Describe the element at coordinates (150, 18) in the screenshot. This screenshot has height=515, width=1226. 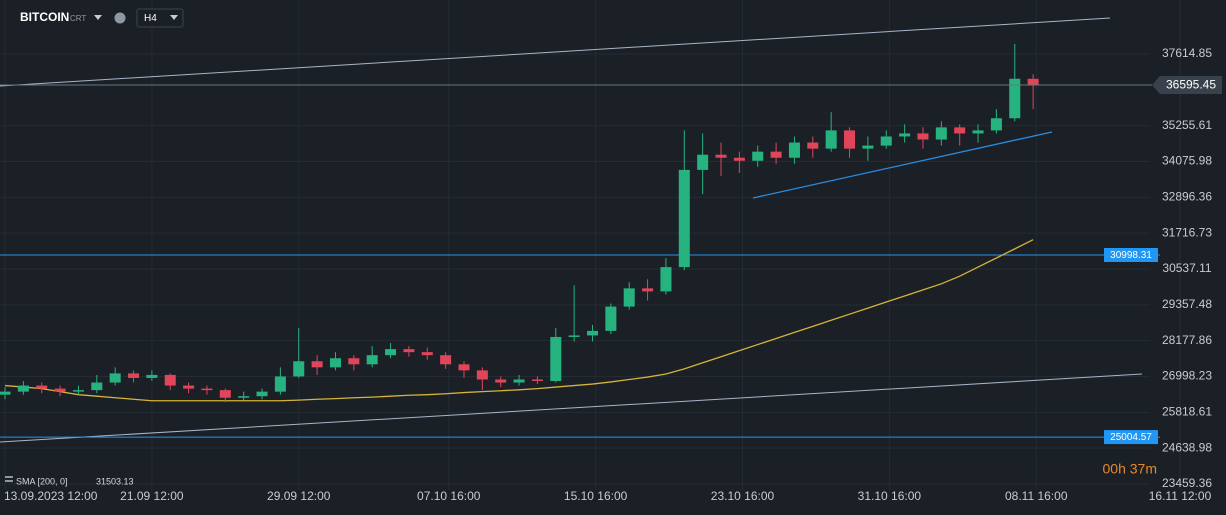
I see `timeframe: H4` at that location.